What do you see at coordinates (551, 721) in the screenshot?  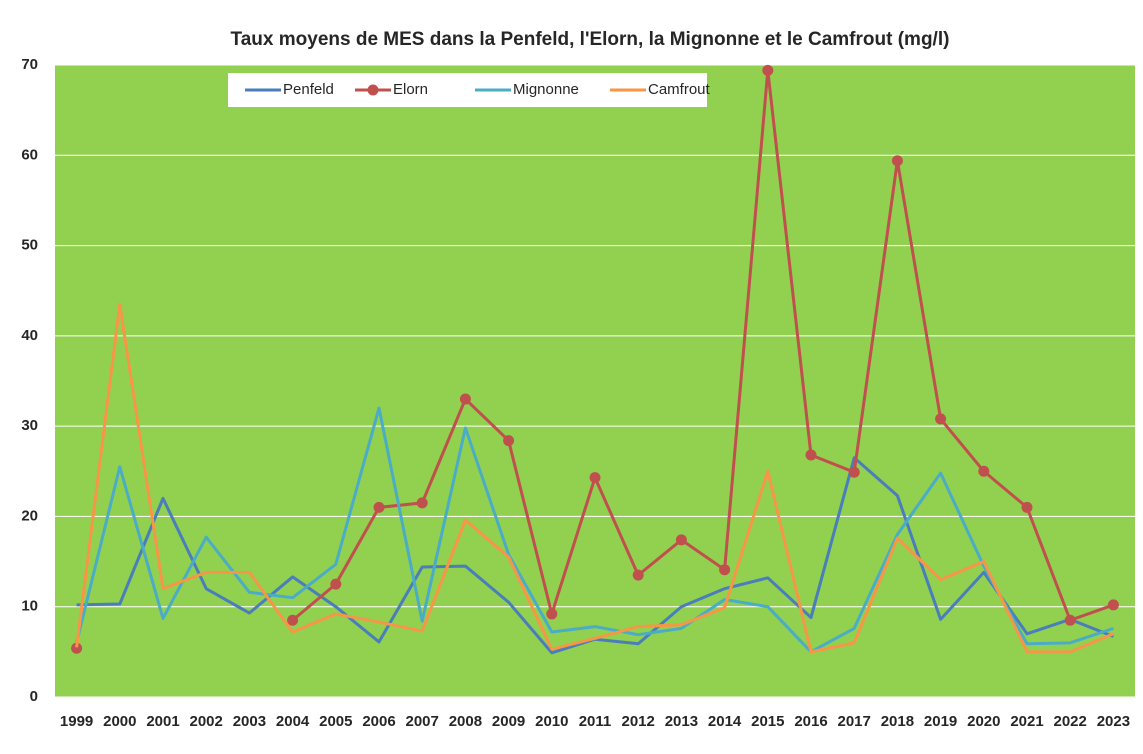 I see `x-tick-label: 2010` at bounding box center [551, 721].